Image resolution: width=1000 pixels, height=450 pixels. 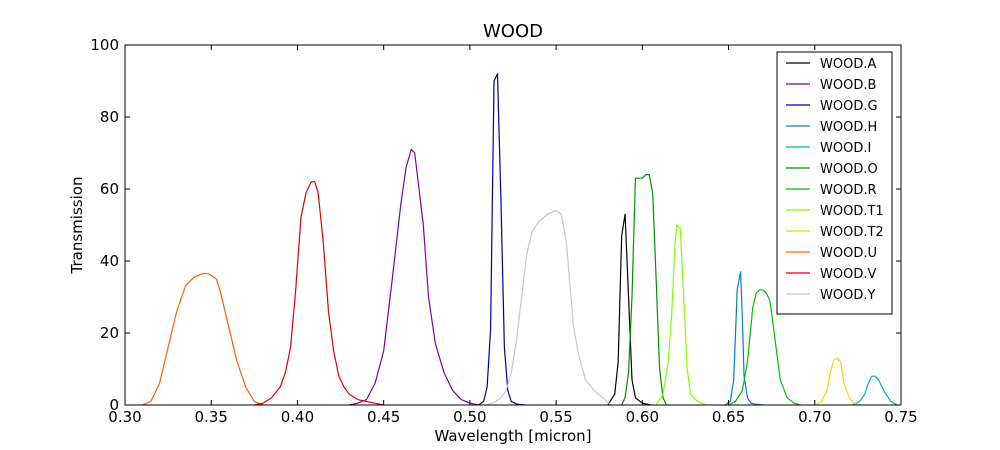 I want to click on x-tick-label: 0.45, so click(x=383, y=417).